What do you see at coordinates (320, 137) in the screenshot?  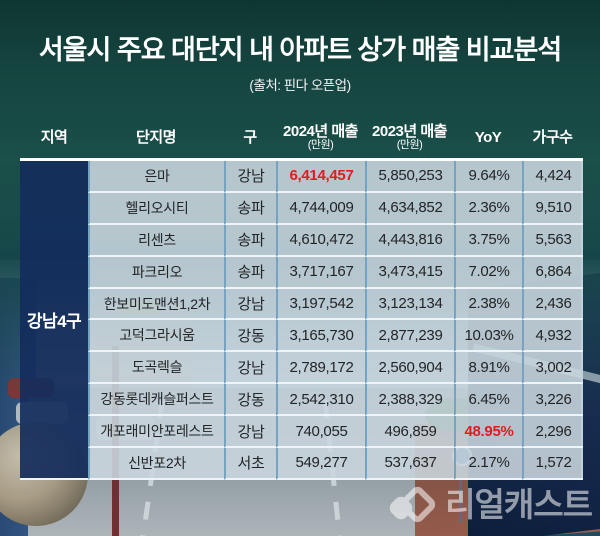 I see `header-sales-2024: 2024년 매출 (만원)` at bounding box center [320, 137].